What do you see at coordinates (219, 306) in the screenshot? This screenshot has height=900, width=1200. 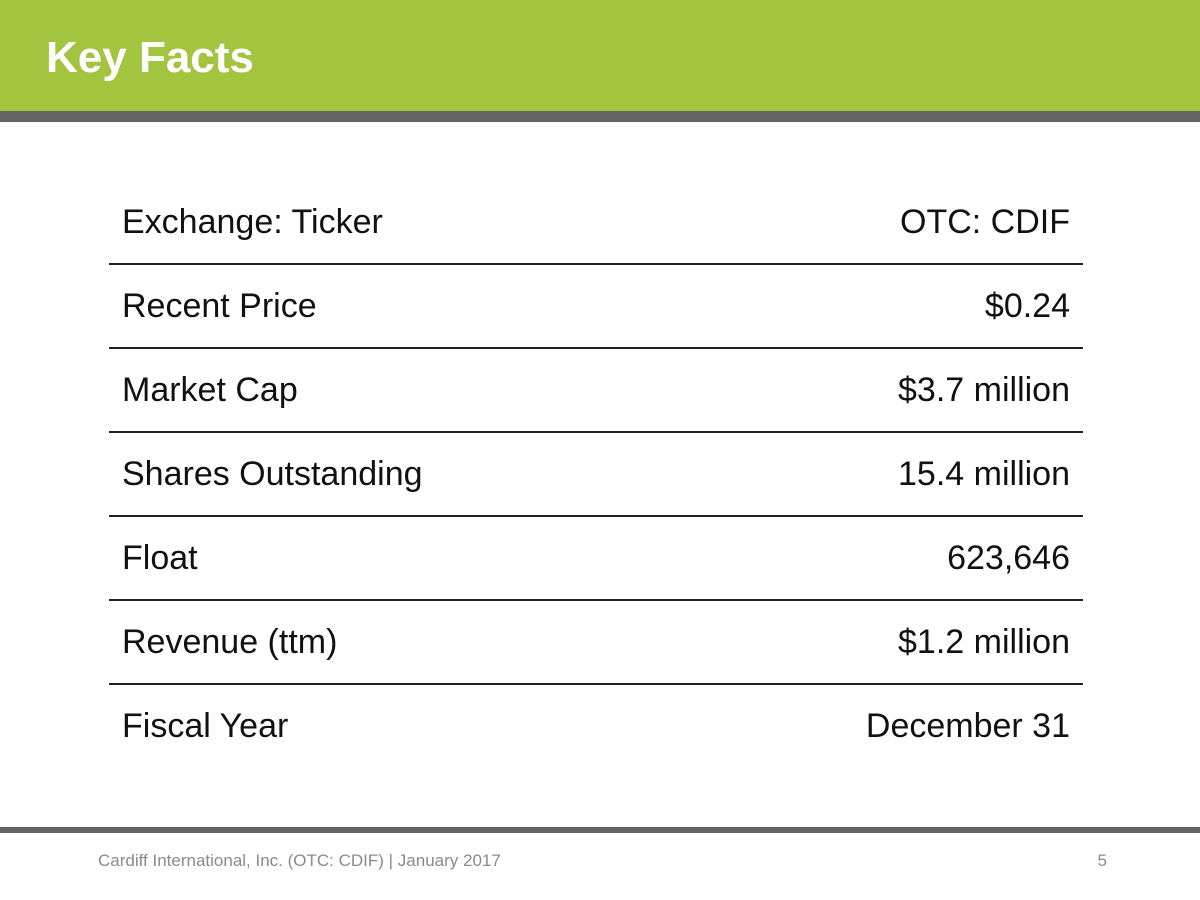 I see `fact-label: Recent Price` at bounding box center [219, 306].